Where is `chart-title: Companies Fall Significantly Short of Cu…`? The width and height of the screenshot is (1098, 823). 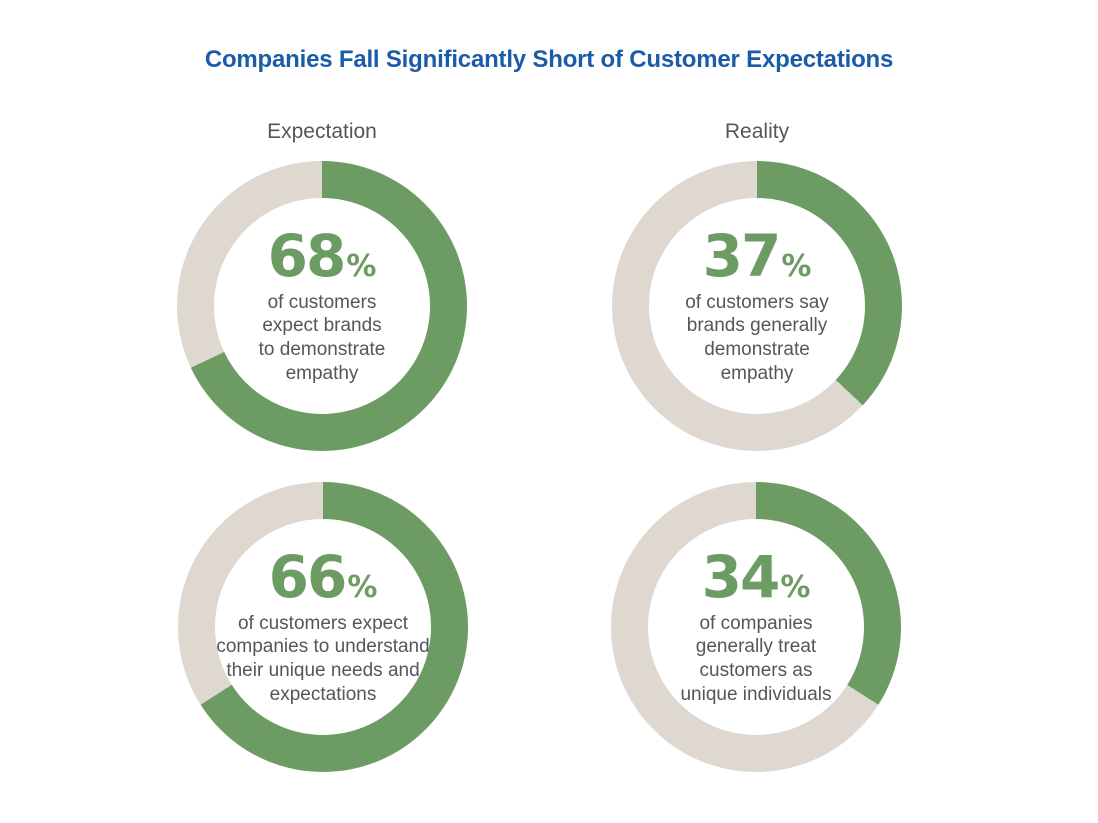
chart-title: Companies Fall Significantly Short of Cu… is located at coordinates (549, 59).